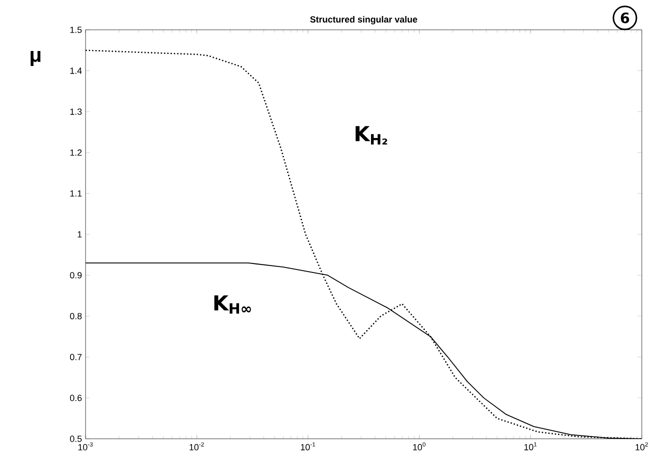  What do you see at coordinates (642, 446) in the screenshot?
I see `x-tick-label: 10$^{2}$` at bounding box center [642, 446].